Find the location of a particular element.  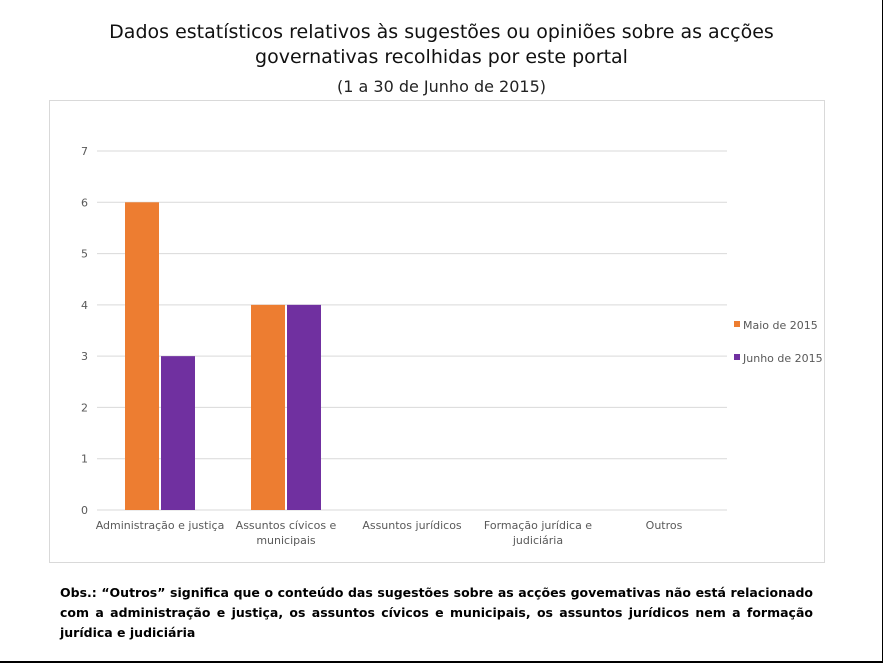

x-tick-label-2: Assuntos cívicos e municipais is located at coordinates (286, 533).